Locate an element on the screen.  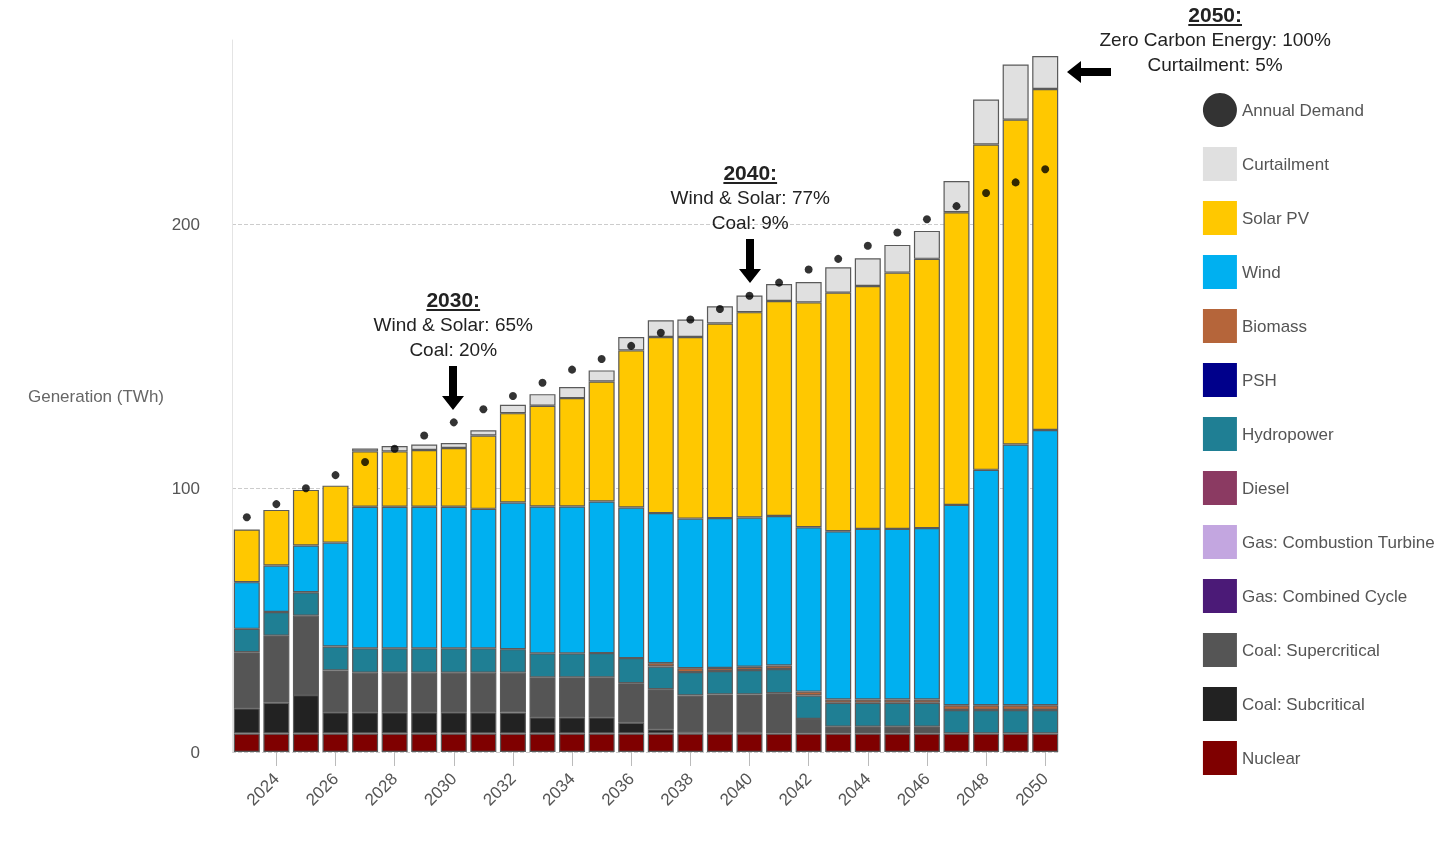
legend-label: Biomass is located at coordinates (1274, 326).